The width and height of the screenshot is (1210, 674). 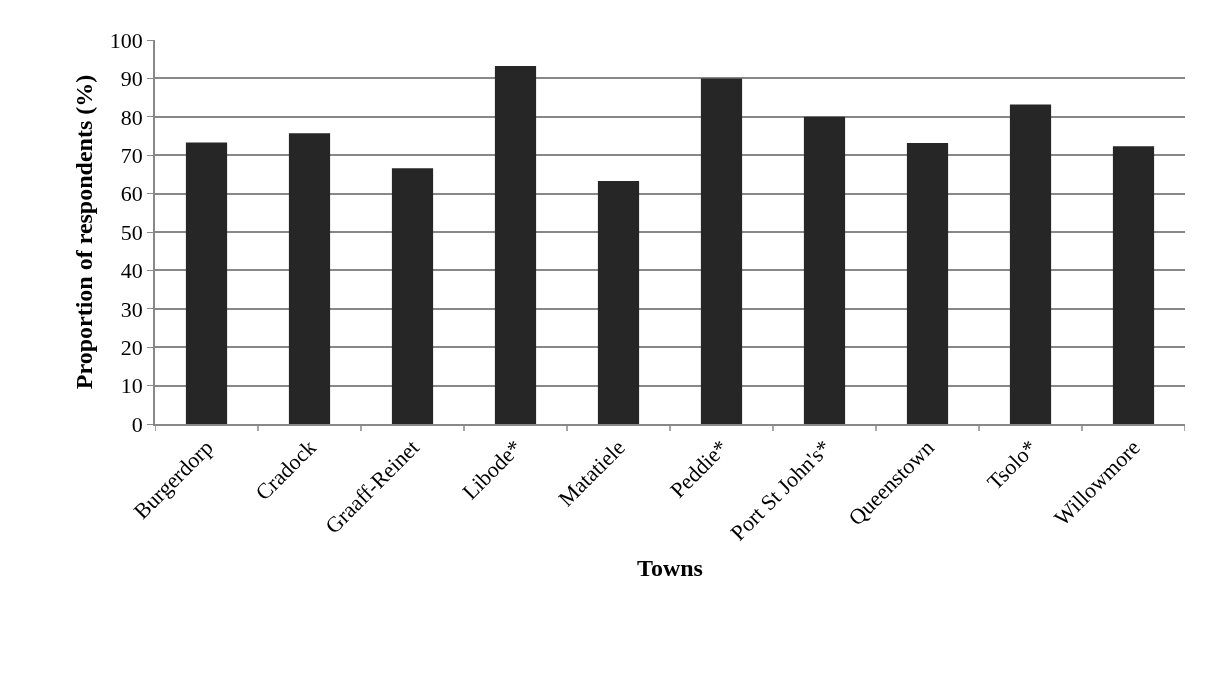 I want to click on y-tick-label: 30, so click(x=131, y=309).